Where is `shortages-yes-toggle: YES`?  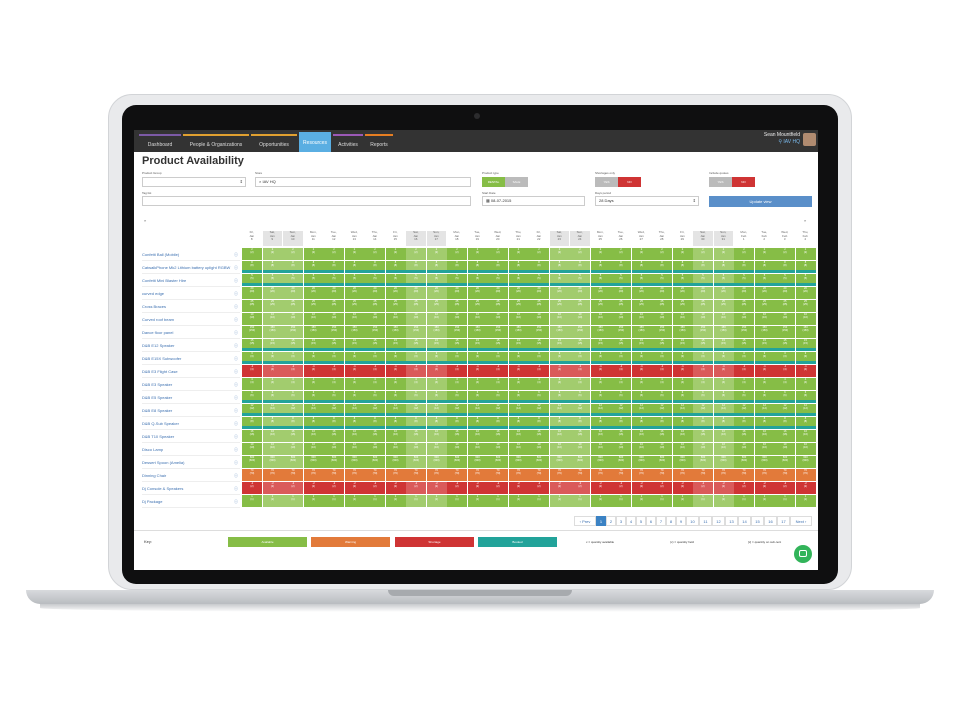
shortages-yes-toggle: YES is located at coordinates (606, 182).